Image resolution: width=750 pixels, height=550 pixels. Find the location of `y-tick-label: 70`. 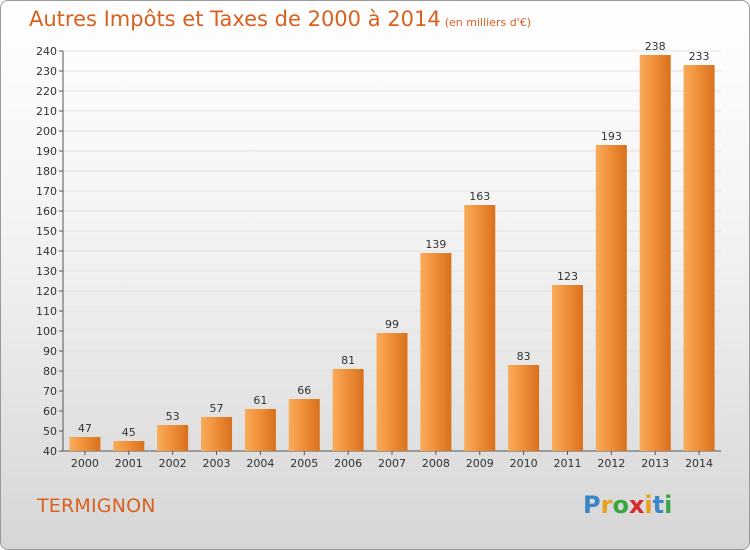

y-tick-label: 70 is located at coordinates (50, 391).